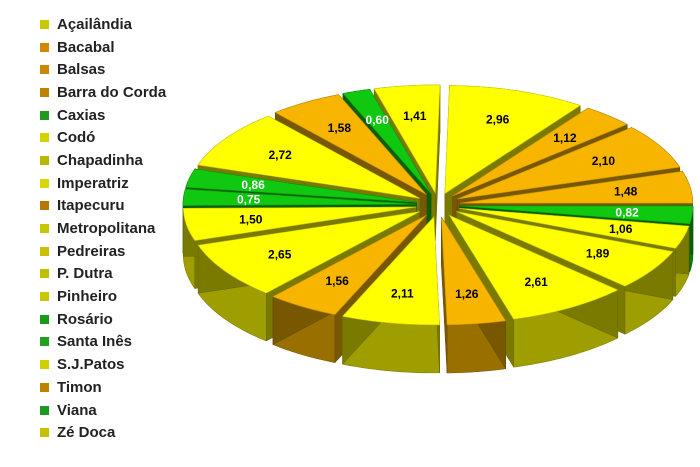 The width and height of the screenshot is (700, 467). I want to click on data-label: 1,50, so click(251, 220).